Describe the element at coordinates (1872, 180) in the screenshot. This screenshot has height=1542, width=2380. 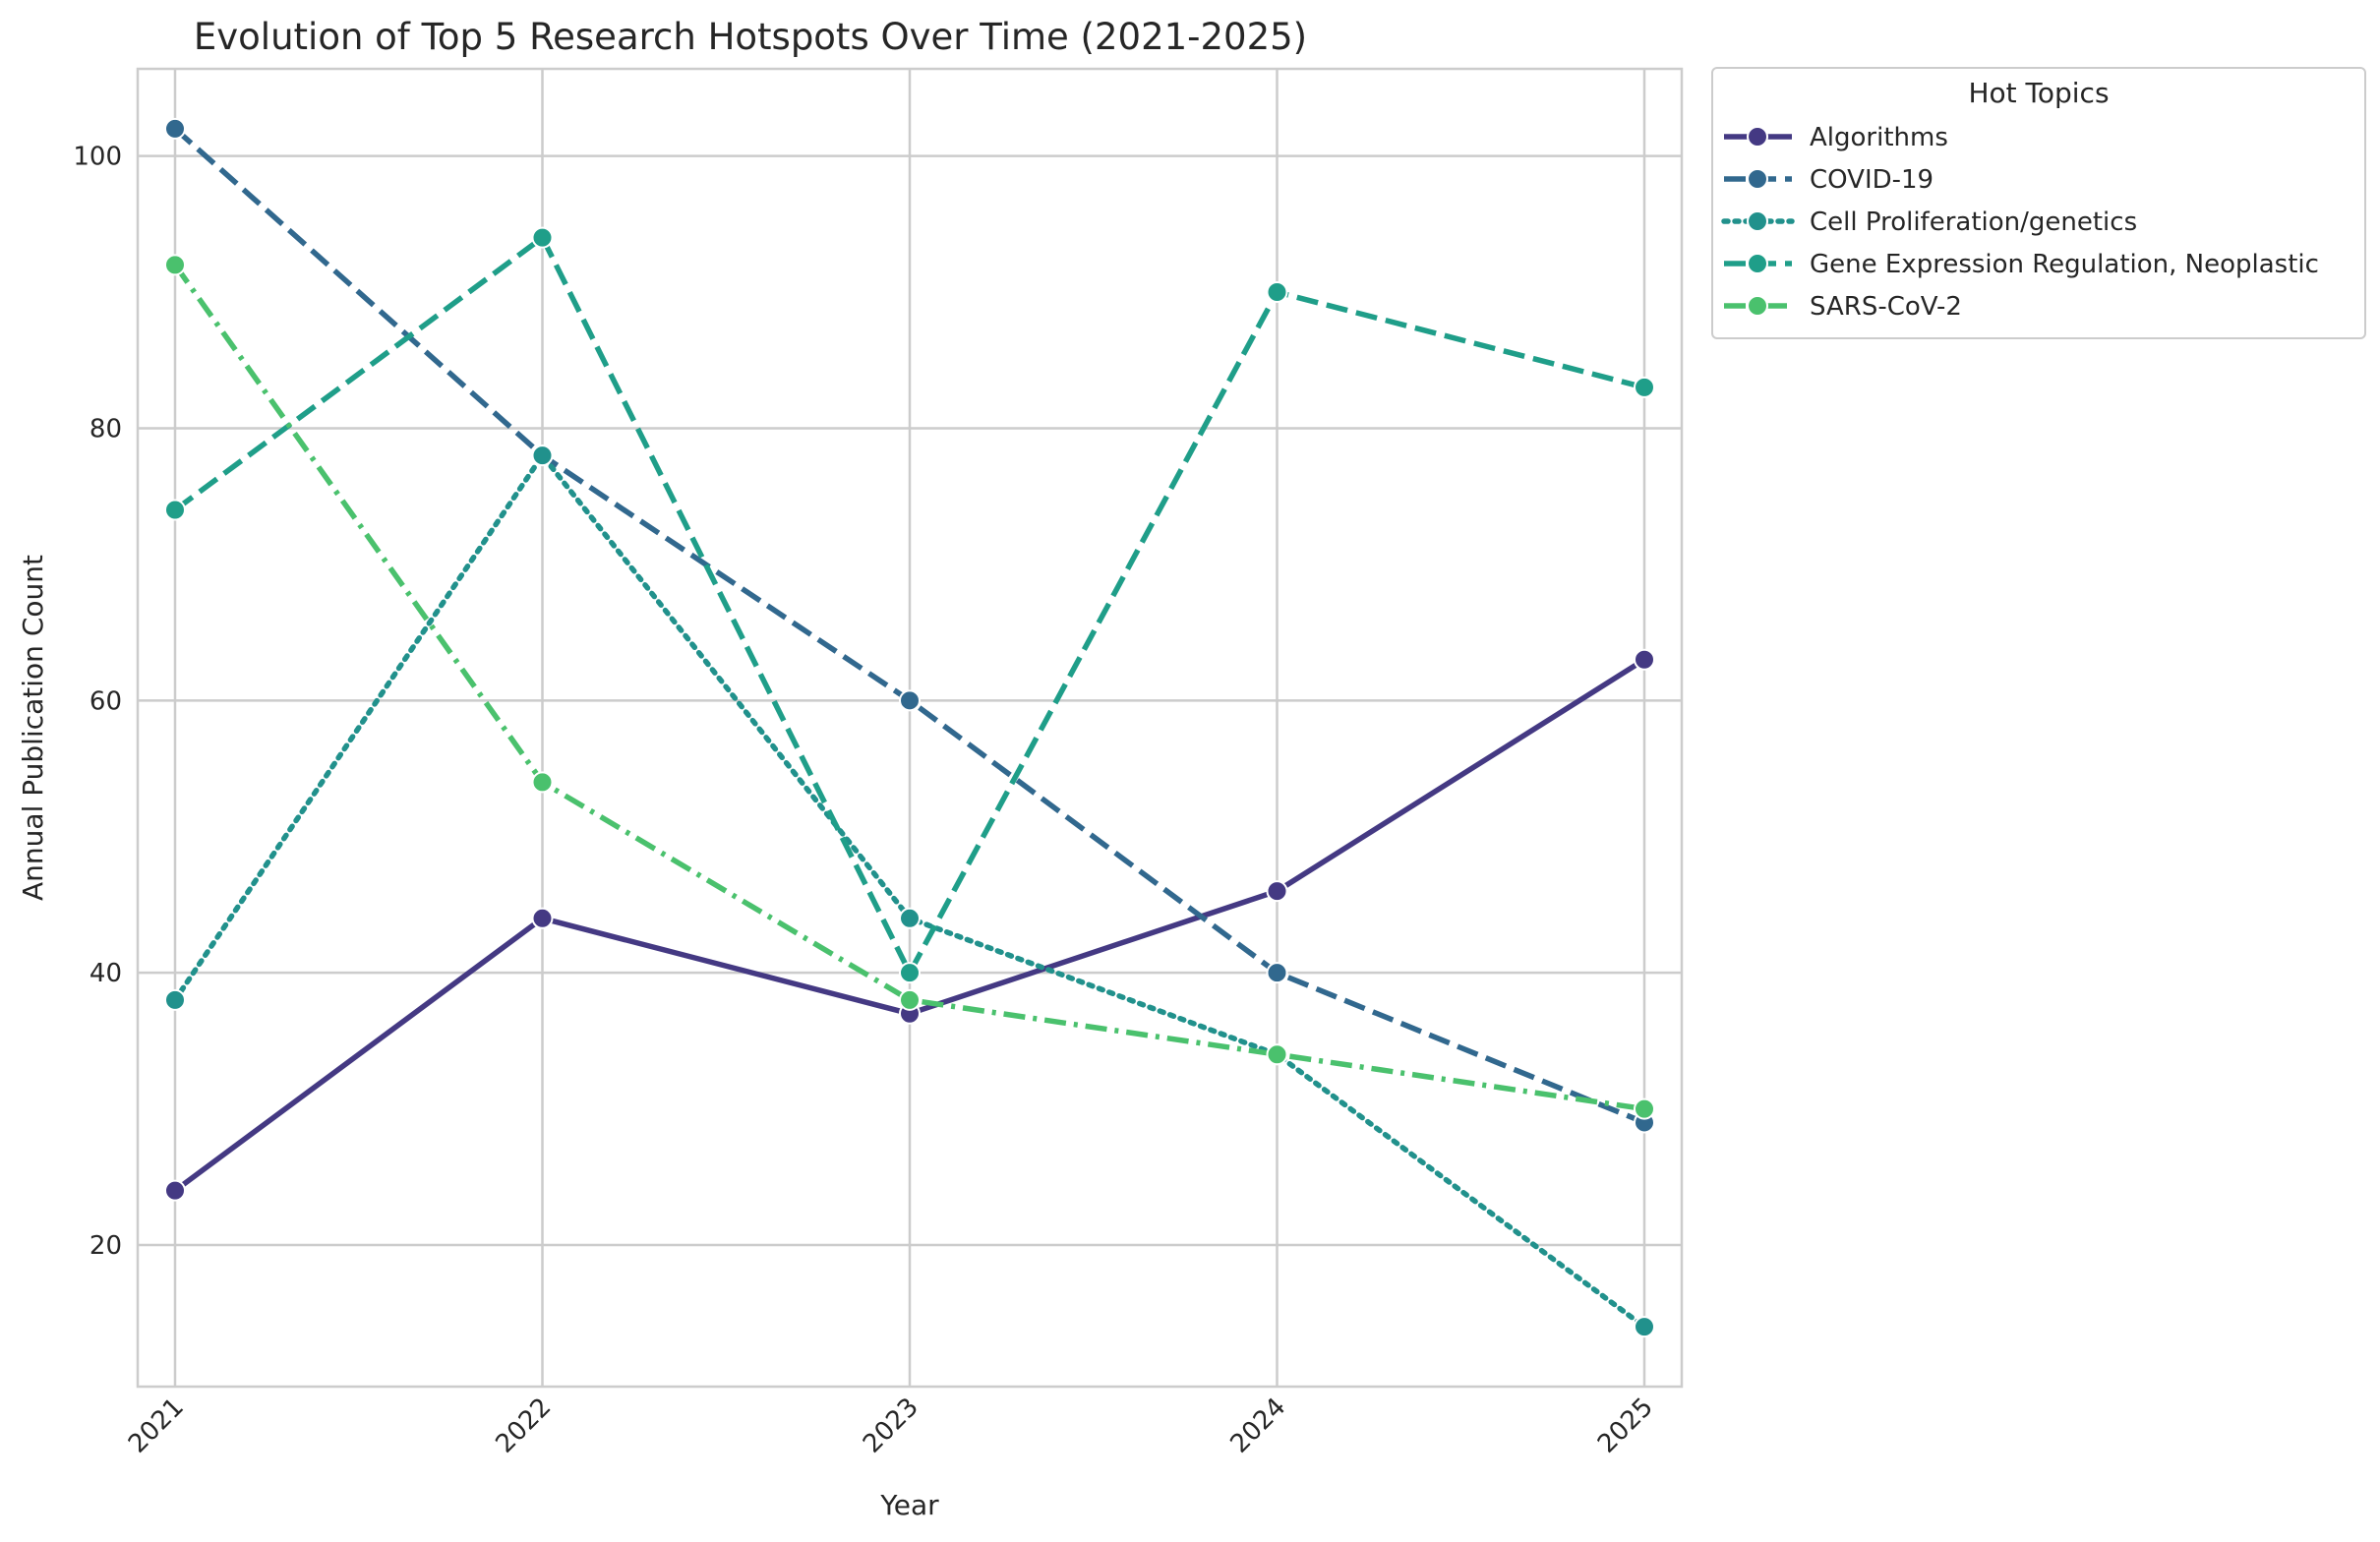
I see `legend-label: COVID-19` at that location.